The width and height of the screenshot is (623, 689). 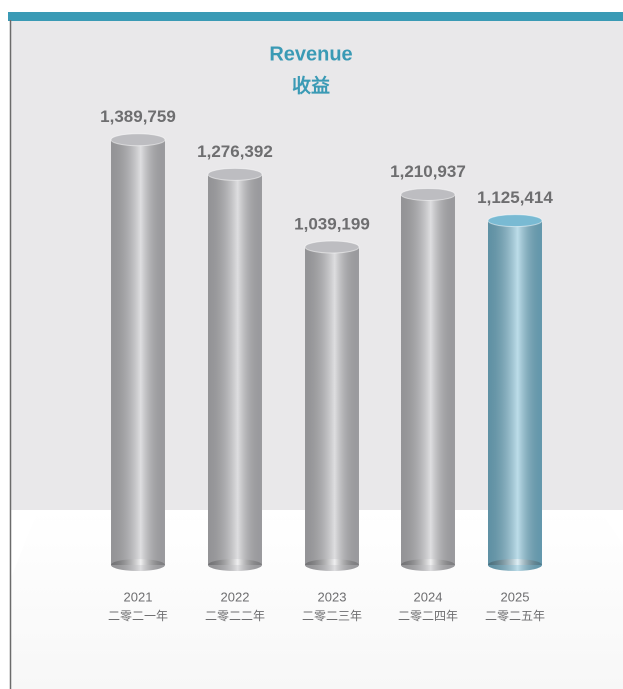 I want to click on x-tick-sublabel: 二零二四年, so click(x=428, y=616).